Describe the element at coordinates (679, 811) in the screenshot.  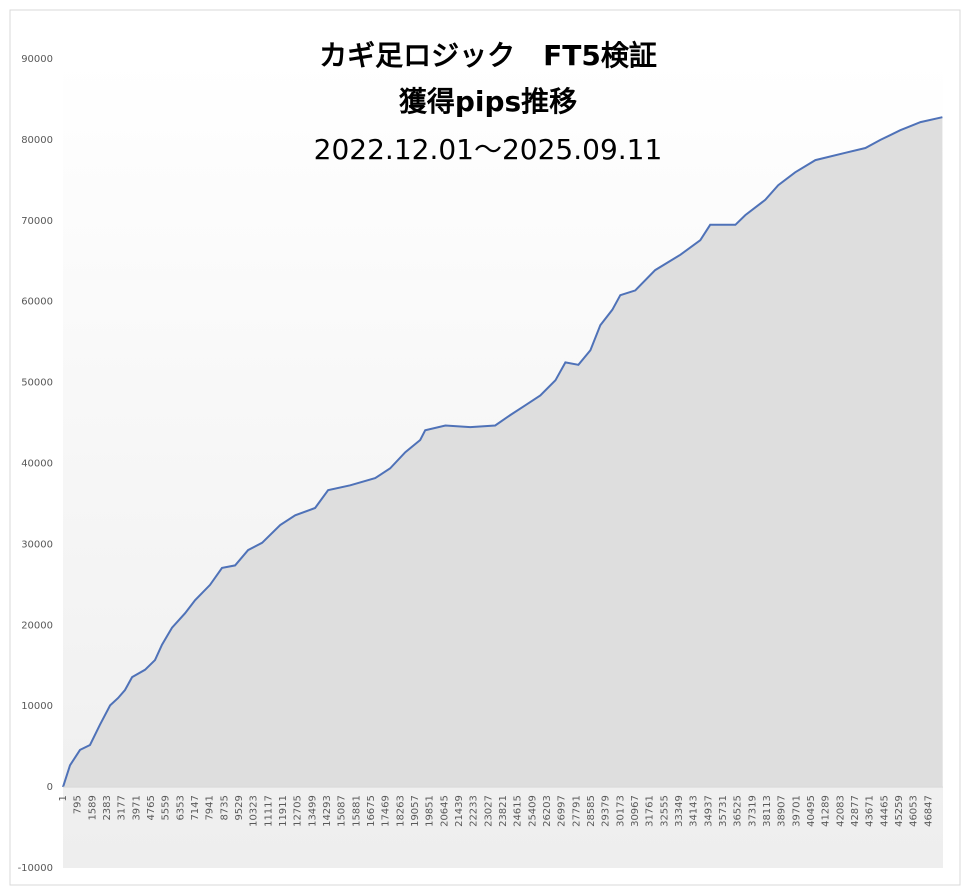
I see `x-tick-label: 33349` at that location.